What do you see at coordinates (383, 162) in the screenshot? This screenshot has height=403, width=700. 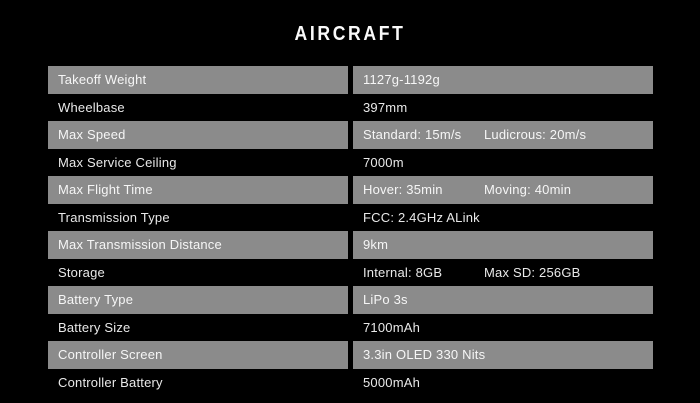 I see `spec-value-item: 7000m` at bounding box center [383, 162].